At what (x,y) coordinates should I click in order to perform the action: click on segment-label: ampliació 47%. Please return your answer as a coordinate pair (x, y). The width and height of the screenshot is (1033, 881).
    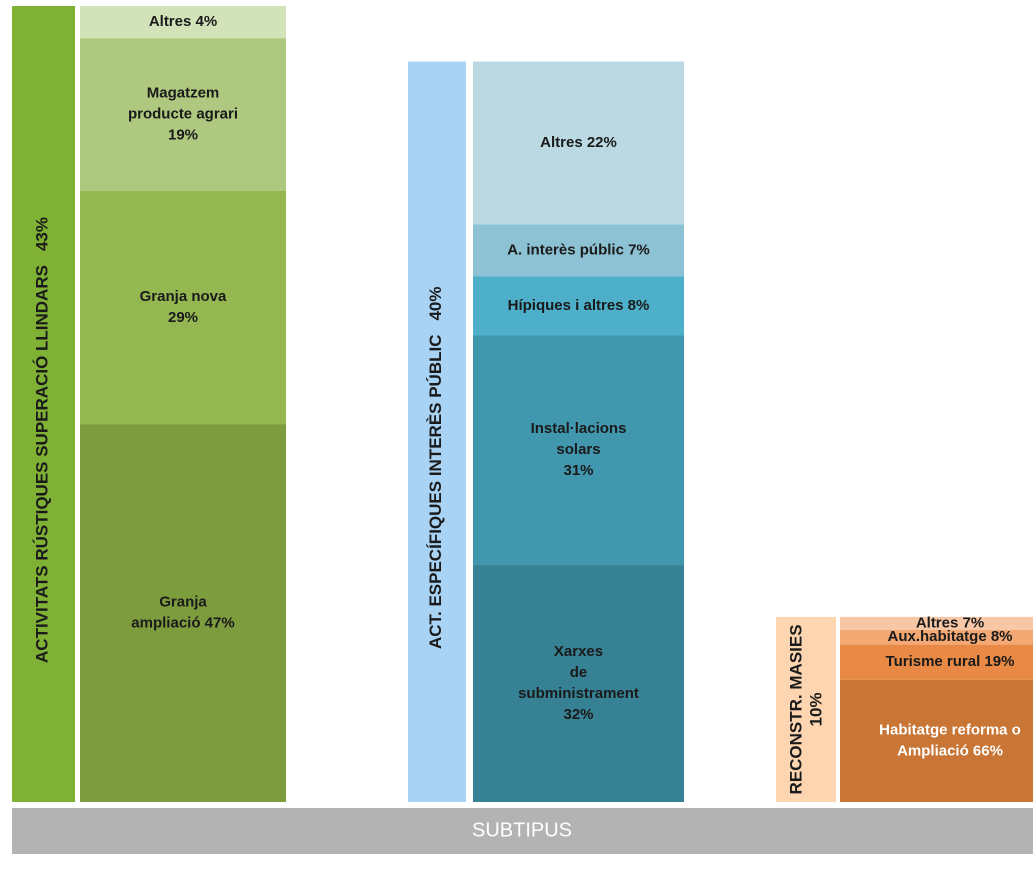
    Looking at the image, I should click on (182, 623).